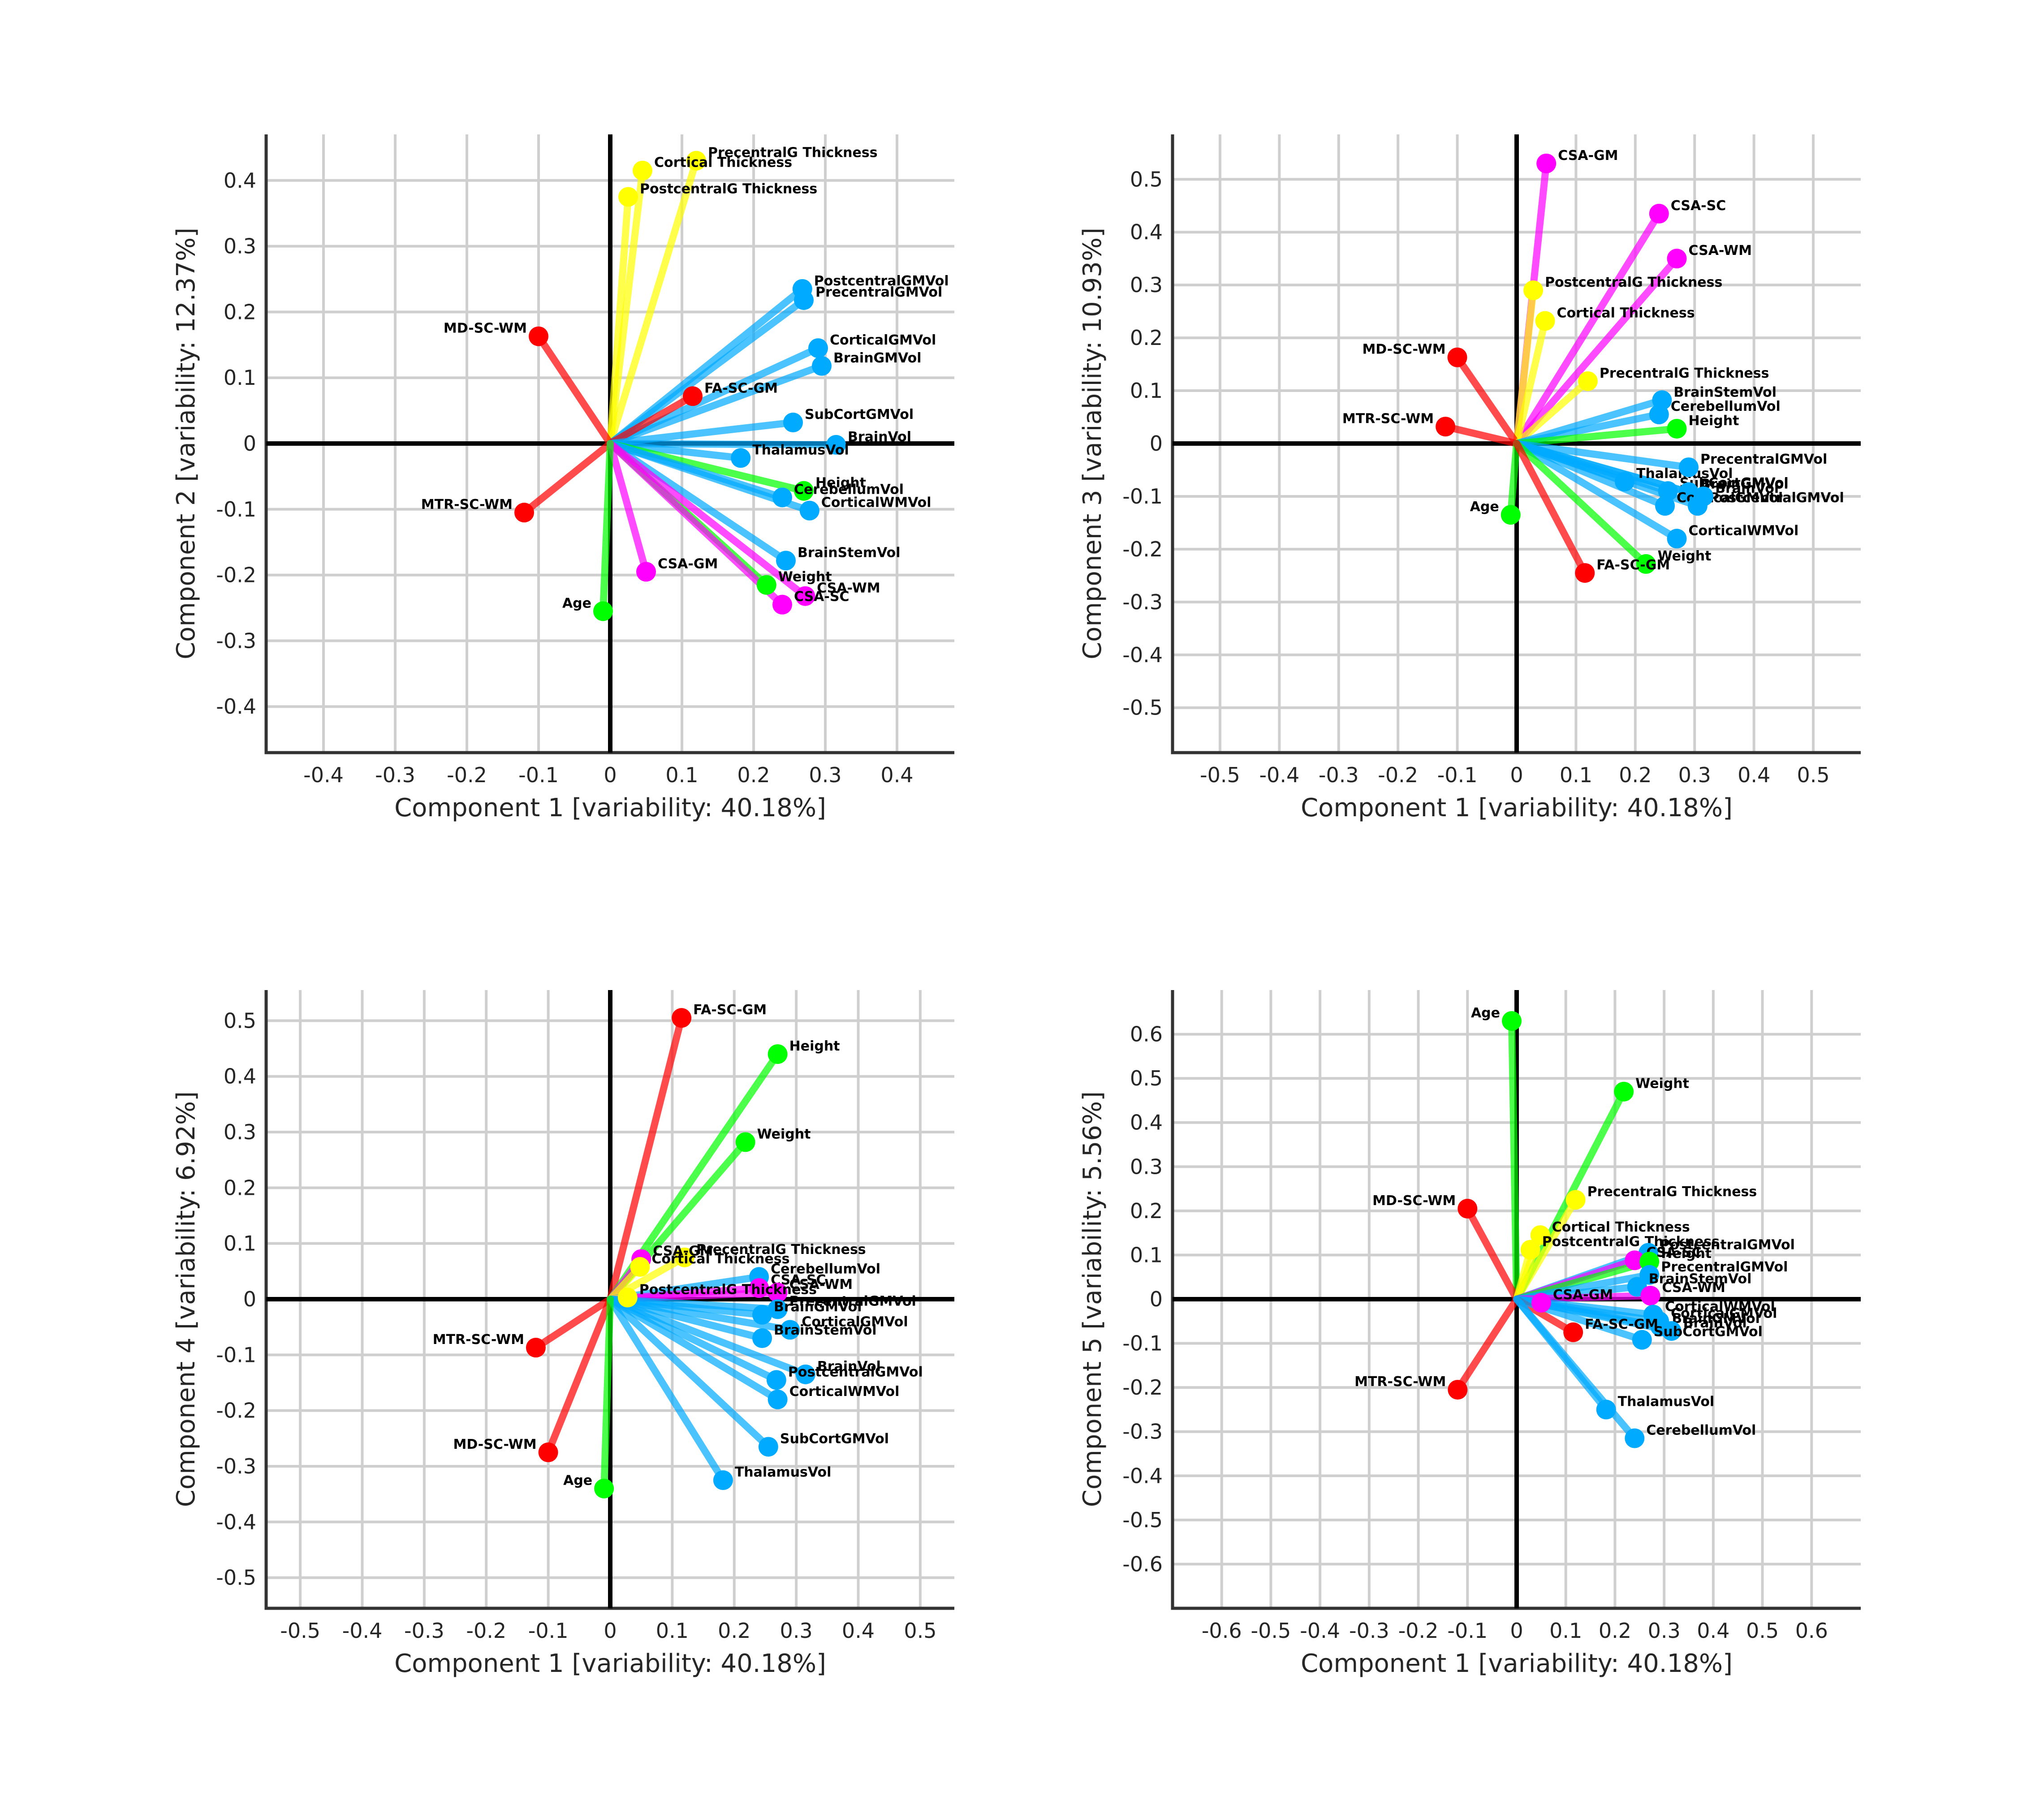  I want to click on point-label: PrecentralG Thickness, so click(1672, 1192).